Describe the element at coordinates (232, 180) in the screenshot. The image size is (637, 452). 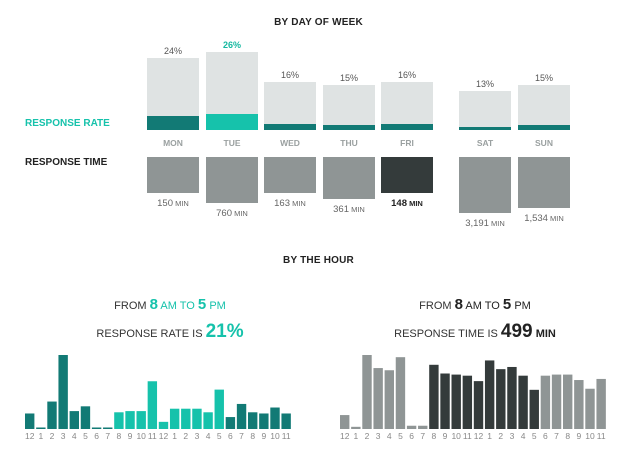
I see `time-bar-tue` at that location.